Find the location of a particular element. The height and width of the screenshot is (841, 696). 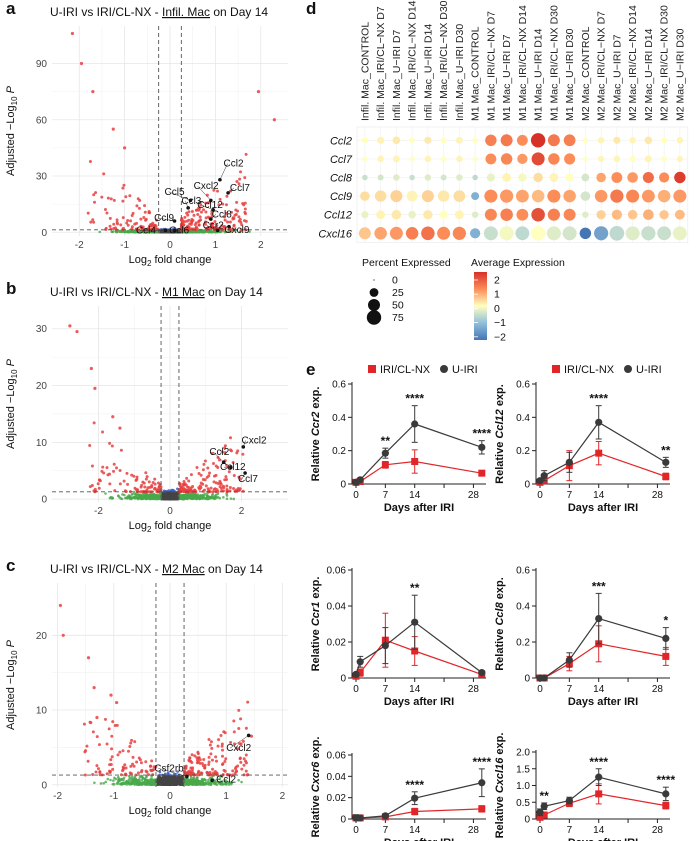

column-label: M1 Mac_CONTROL is located at coordinates (476, 73).